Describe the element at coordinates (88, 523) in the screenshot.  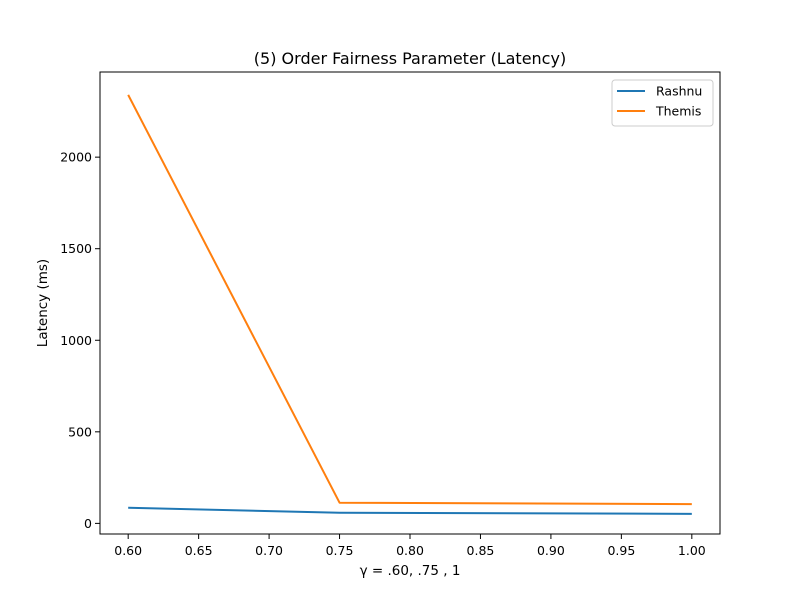
I see `y-tick-label: 0` at that location.